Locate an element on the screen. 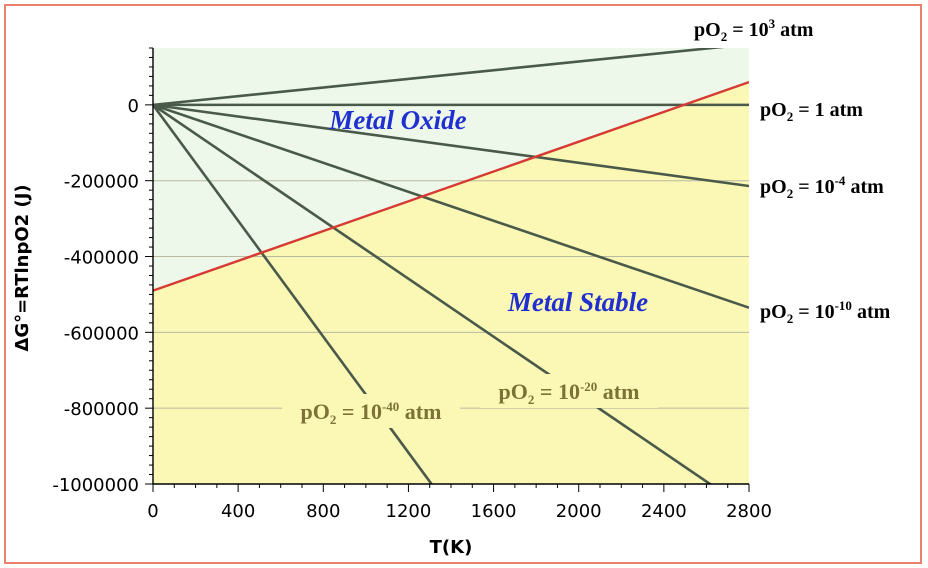 This screenshot has width=928, height=568. line-label-2: pO2 = 10-4 atm is located at coordinates (822, 187).